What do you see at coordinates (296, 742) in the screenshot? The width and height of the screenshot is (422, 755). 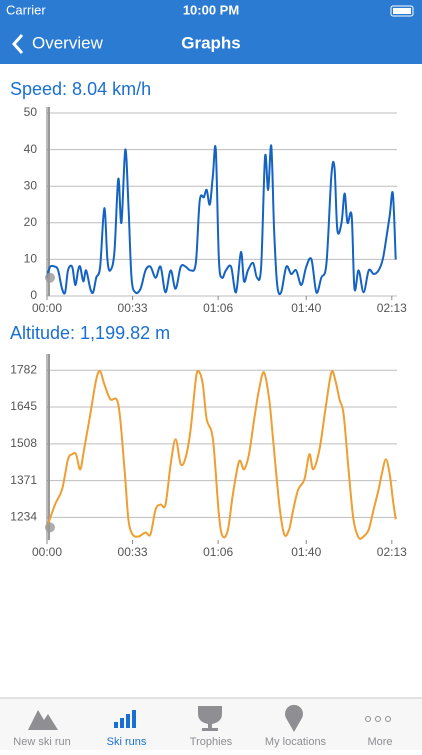 I see `tab-label: My locations` at bounding box center [296, 742].